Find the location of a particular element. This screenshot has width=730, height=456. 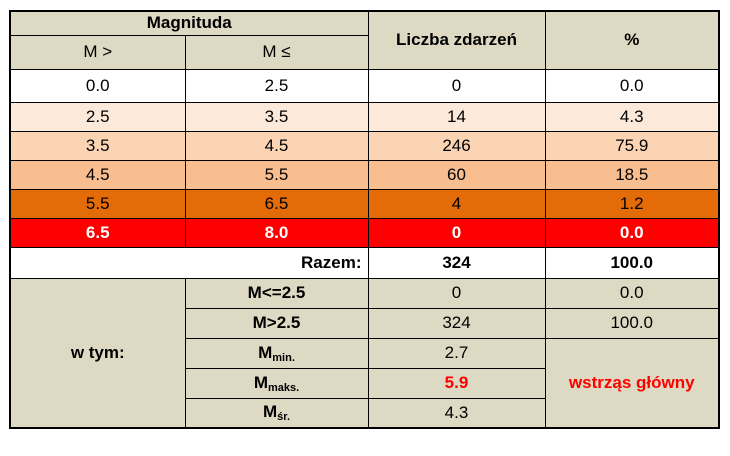

gt25-label: M>2.5 is located at coordinates (276, 323).